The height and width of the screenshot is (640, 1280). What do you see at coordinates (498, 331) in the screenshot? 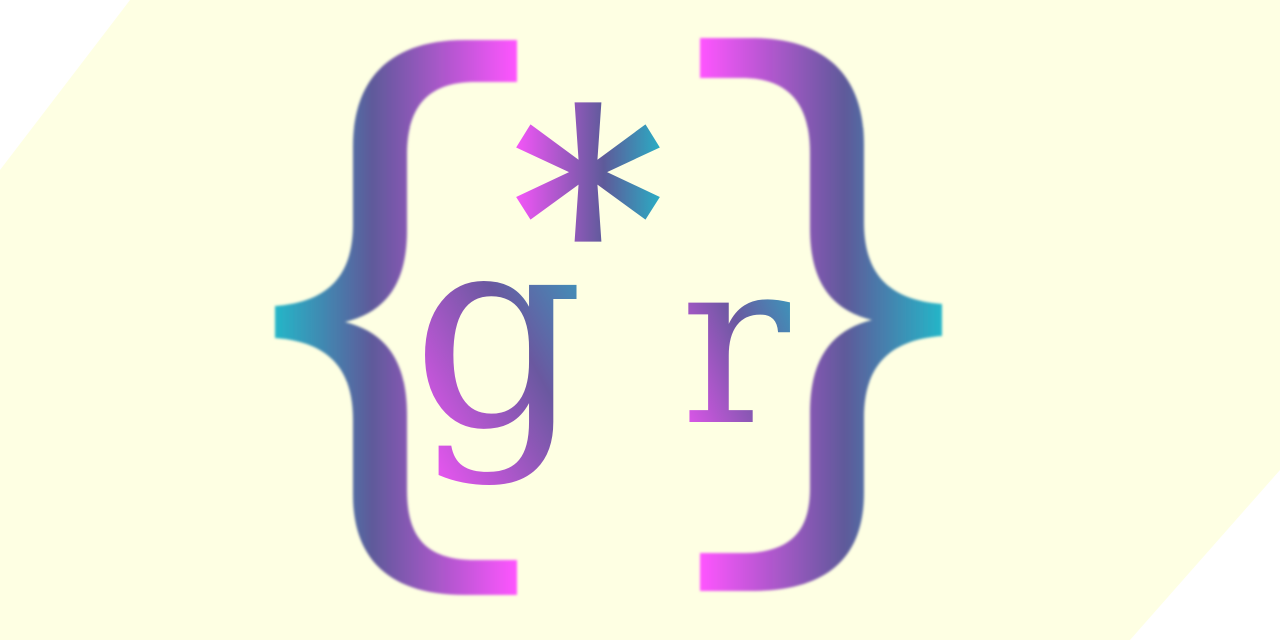
I see `letter-g: g` at bounding box center [498, 331].